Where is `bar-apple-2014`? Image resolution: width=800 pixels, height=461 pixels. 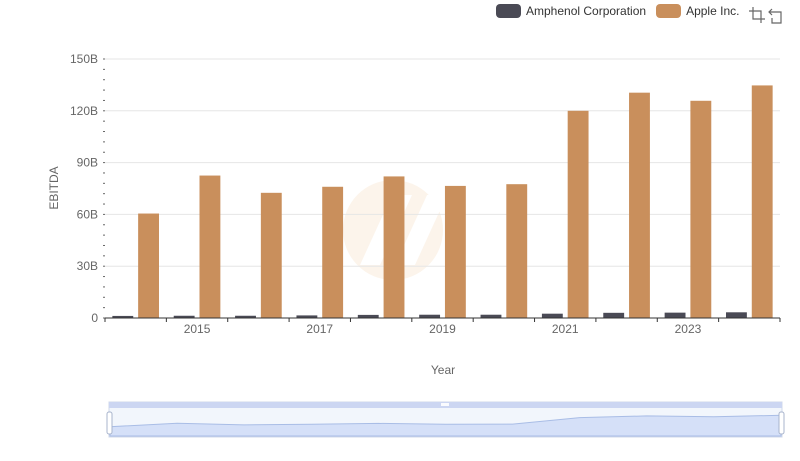
bar-apple-2014 is located at coordinates (148, 265).